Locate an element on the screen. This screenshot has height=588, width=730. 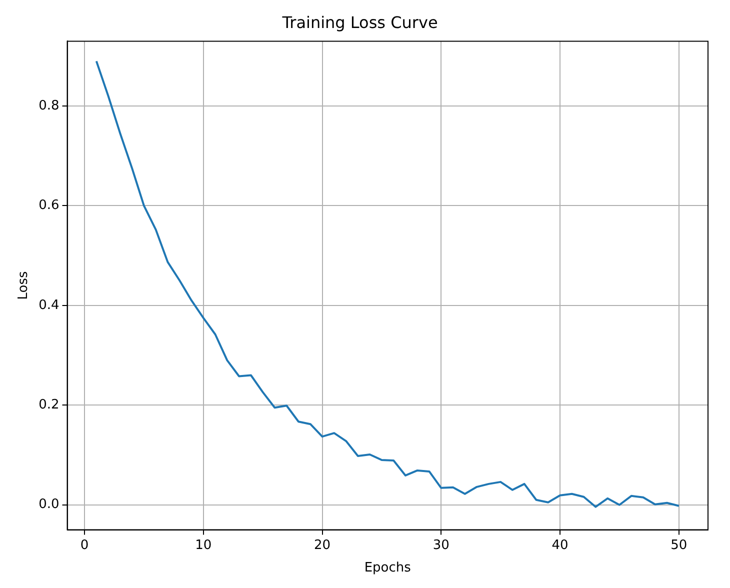
x-tick-label: 20 is located at coordinates (322, 545).